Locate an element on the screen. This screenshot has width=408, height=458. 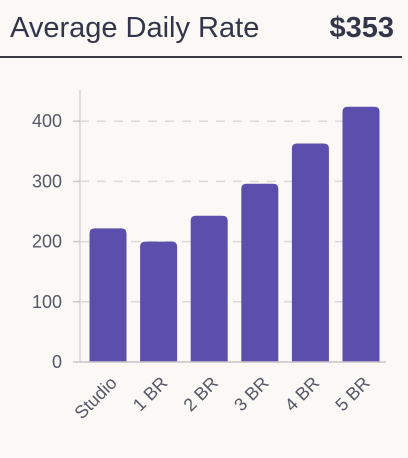
x-tick-label: 1 BR is located at coordinates (150, 394).